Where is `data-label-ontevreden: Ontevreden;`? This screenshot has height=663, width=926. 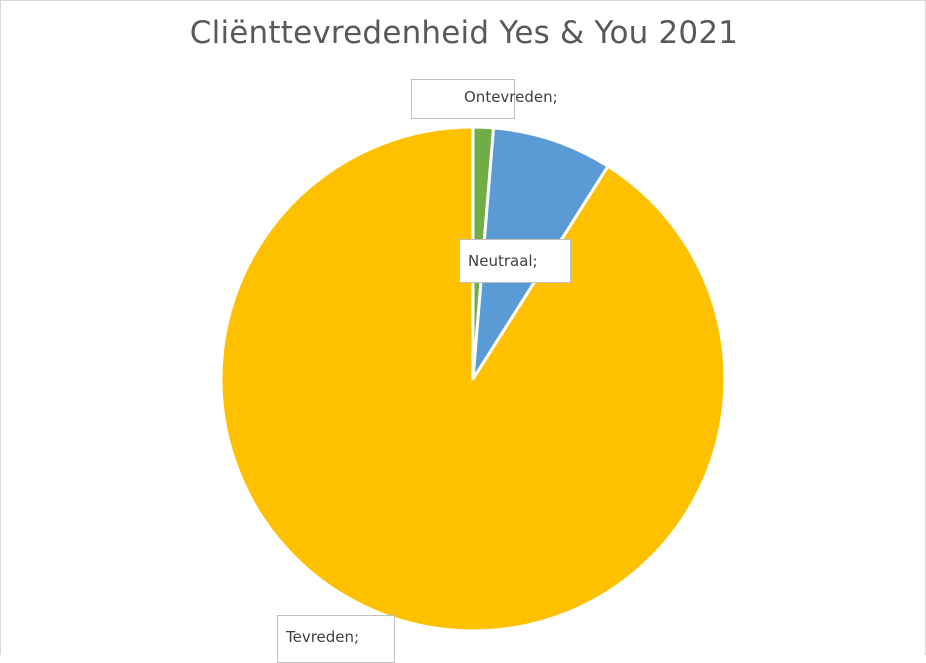
data-label-ontevreden: Ontevreden; is located at coordinates (484, 99).